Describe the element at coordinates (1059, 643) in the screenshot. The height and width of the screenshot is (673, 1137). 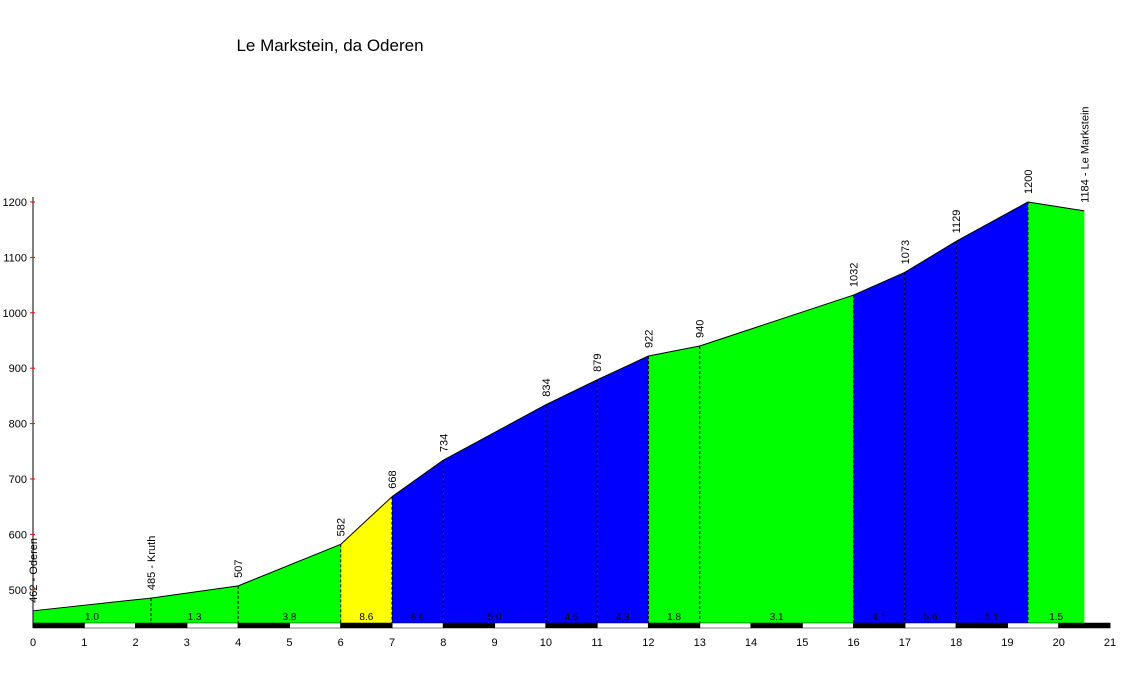
I see `x-tick-label: 20` at that location.